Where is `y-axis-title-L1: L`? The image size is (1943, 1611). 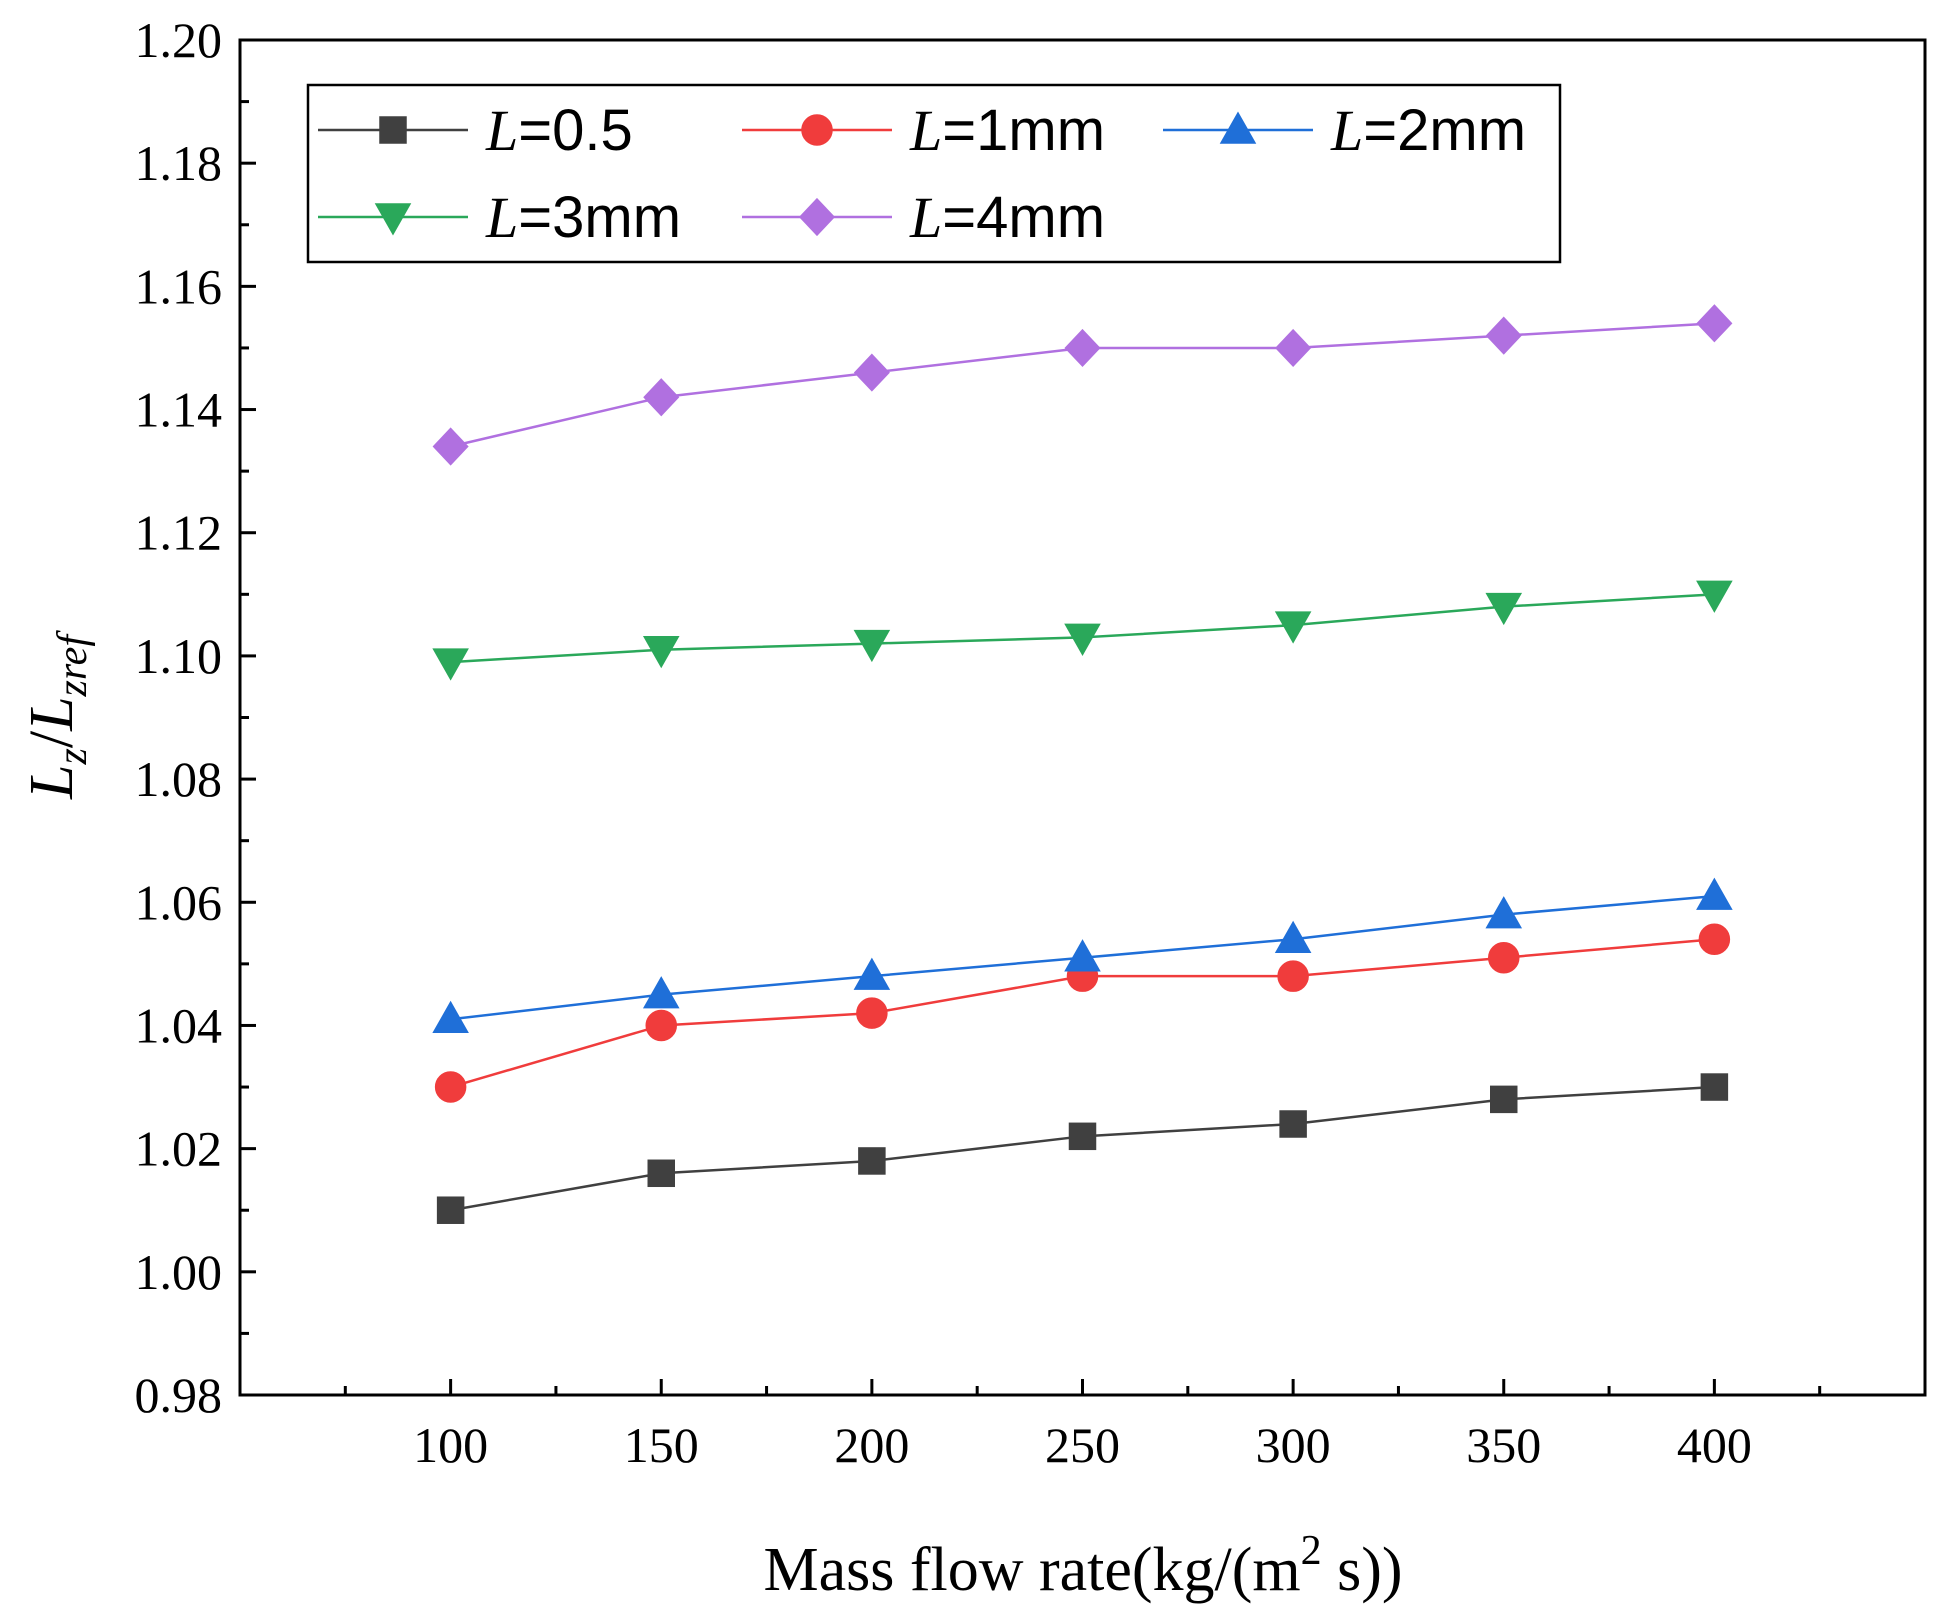 y-axis-title-L1: L is located at coordinates (52, 782).